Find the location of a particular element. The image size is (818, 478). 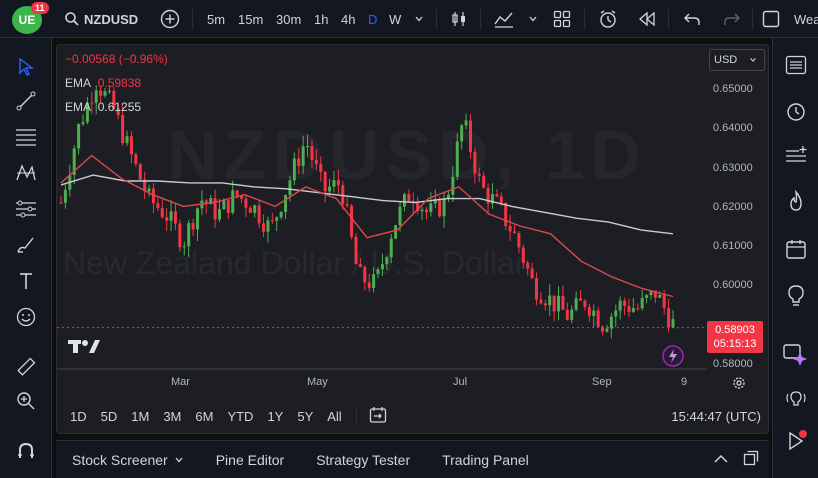

hotlists-button is located at coordinates (796, 201).